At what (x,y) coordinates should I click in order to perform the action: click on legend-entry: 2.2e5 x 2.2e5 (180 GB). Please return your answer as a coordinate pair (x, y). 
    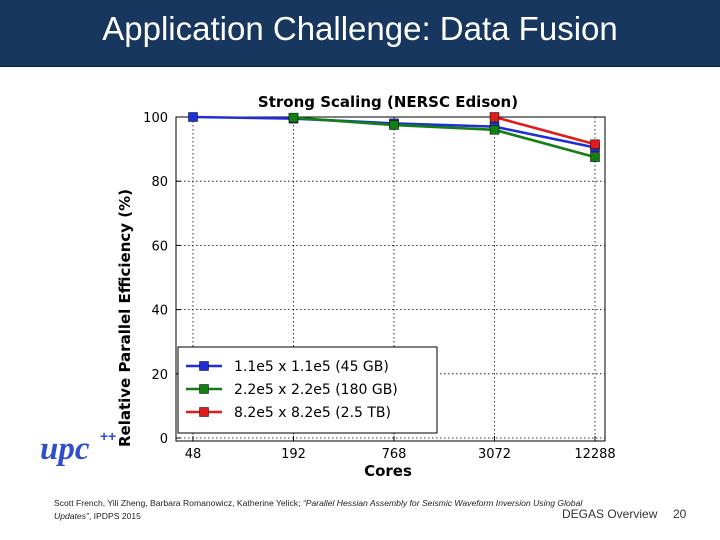
    Looking at the image, I should click on (292, 390).